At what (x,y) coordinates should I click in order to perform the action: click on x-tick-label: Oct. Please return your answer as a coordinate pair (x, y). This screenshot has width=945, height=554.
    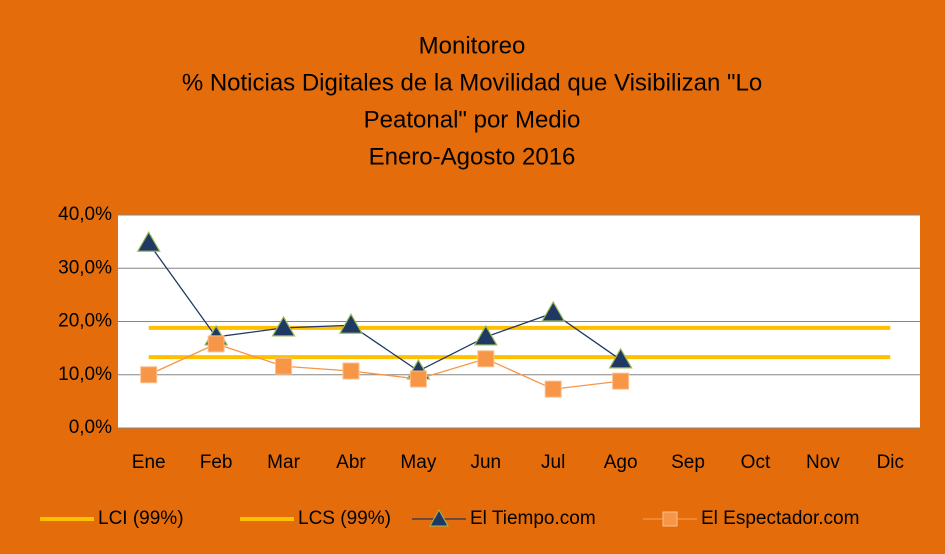
    Looking at the image, I should click on (756, 462).